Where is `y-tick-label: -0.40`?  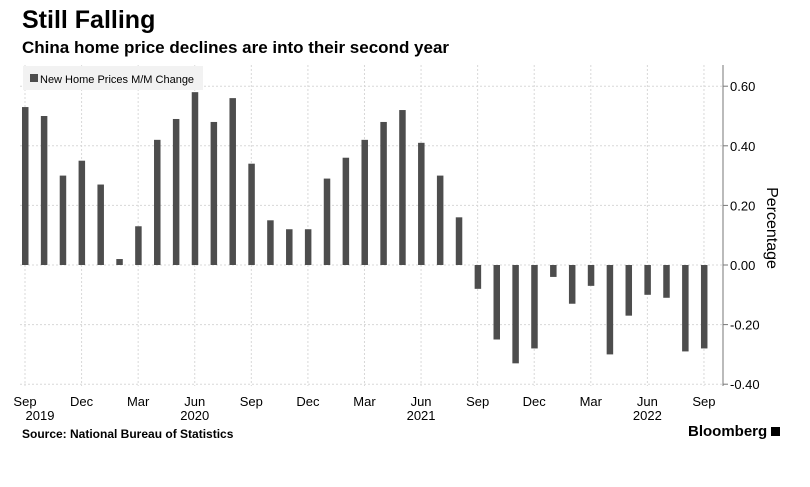 y-tick-label: -0.40 is located at coordinates (745, 384).